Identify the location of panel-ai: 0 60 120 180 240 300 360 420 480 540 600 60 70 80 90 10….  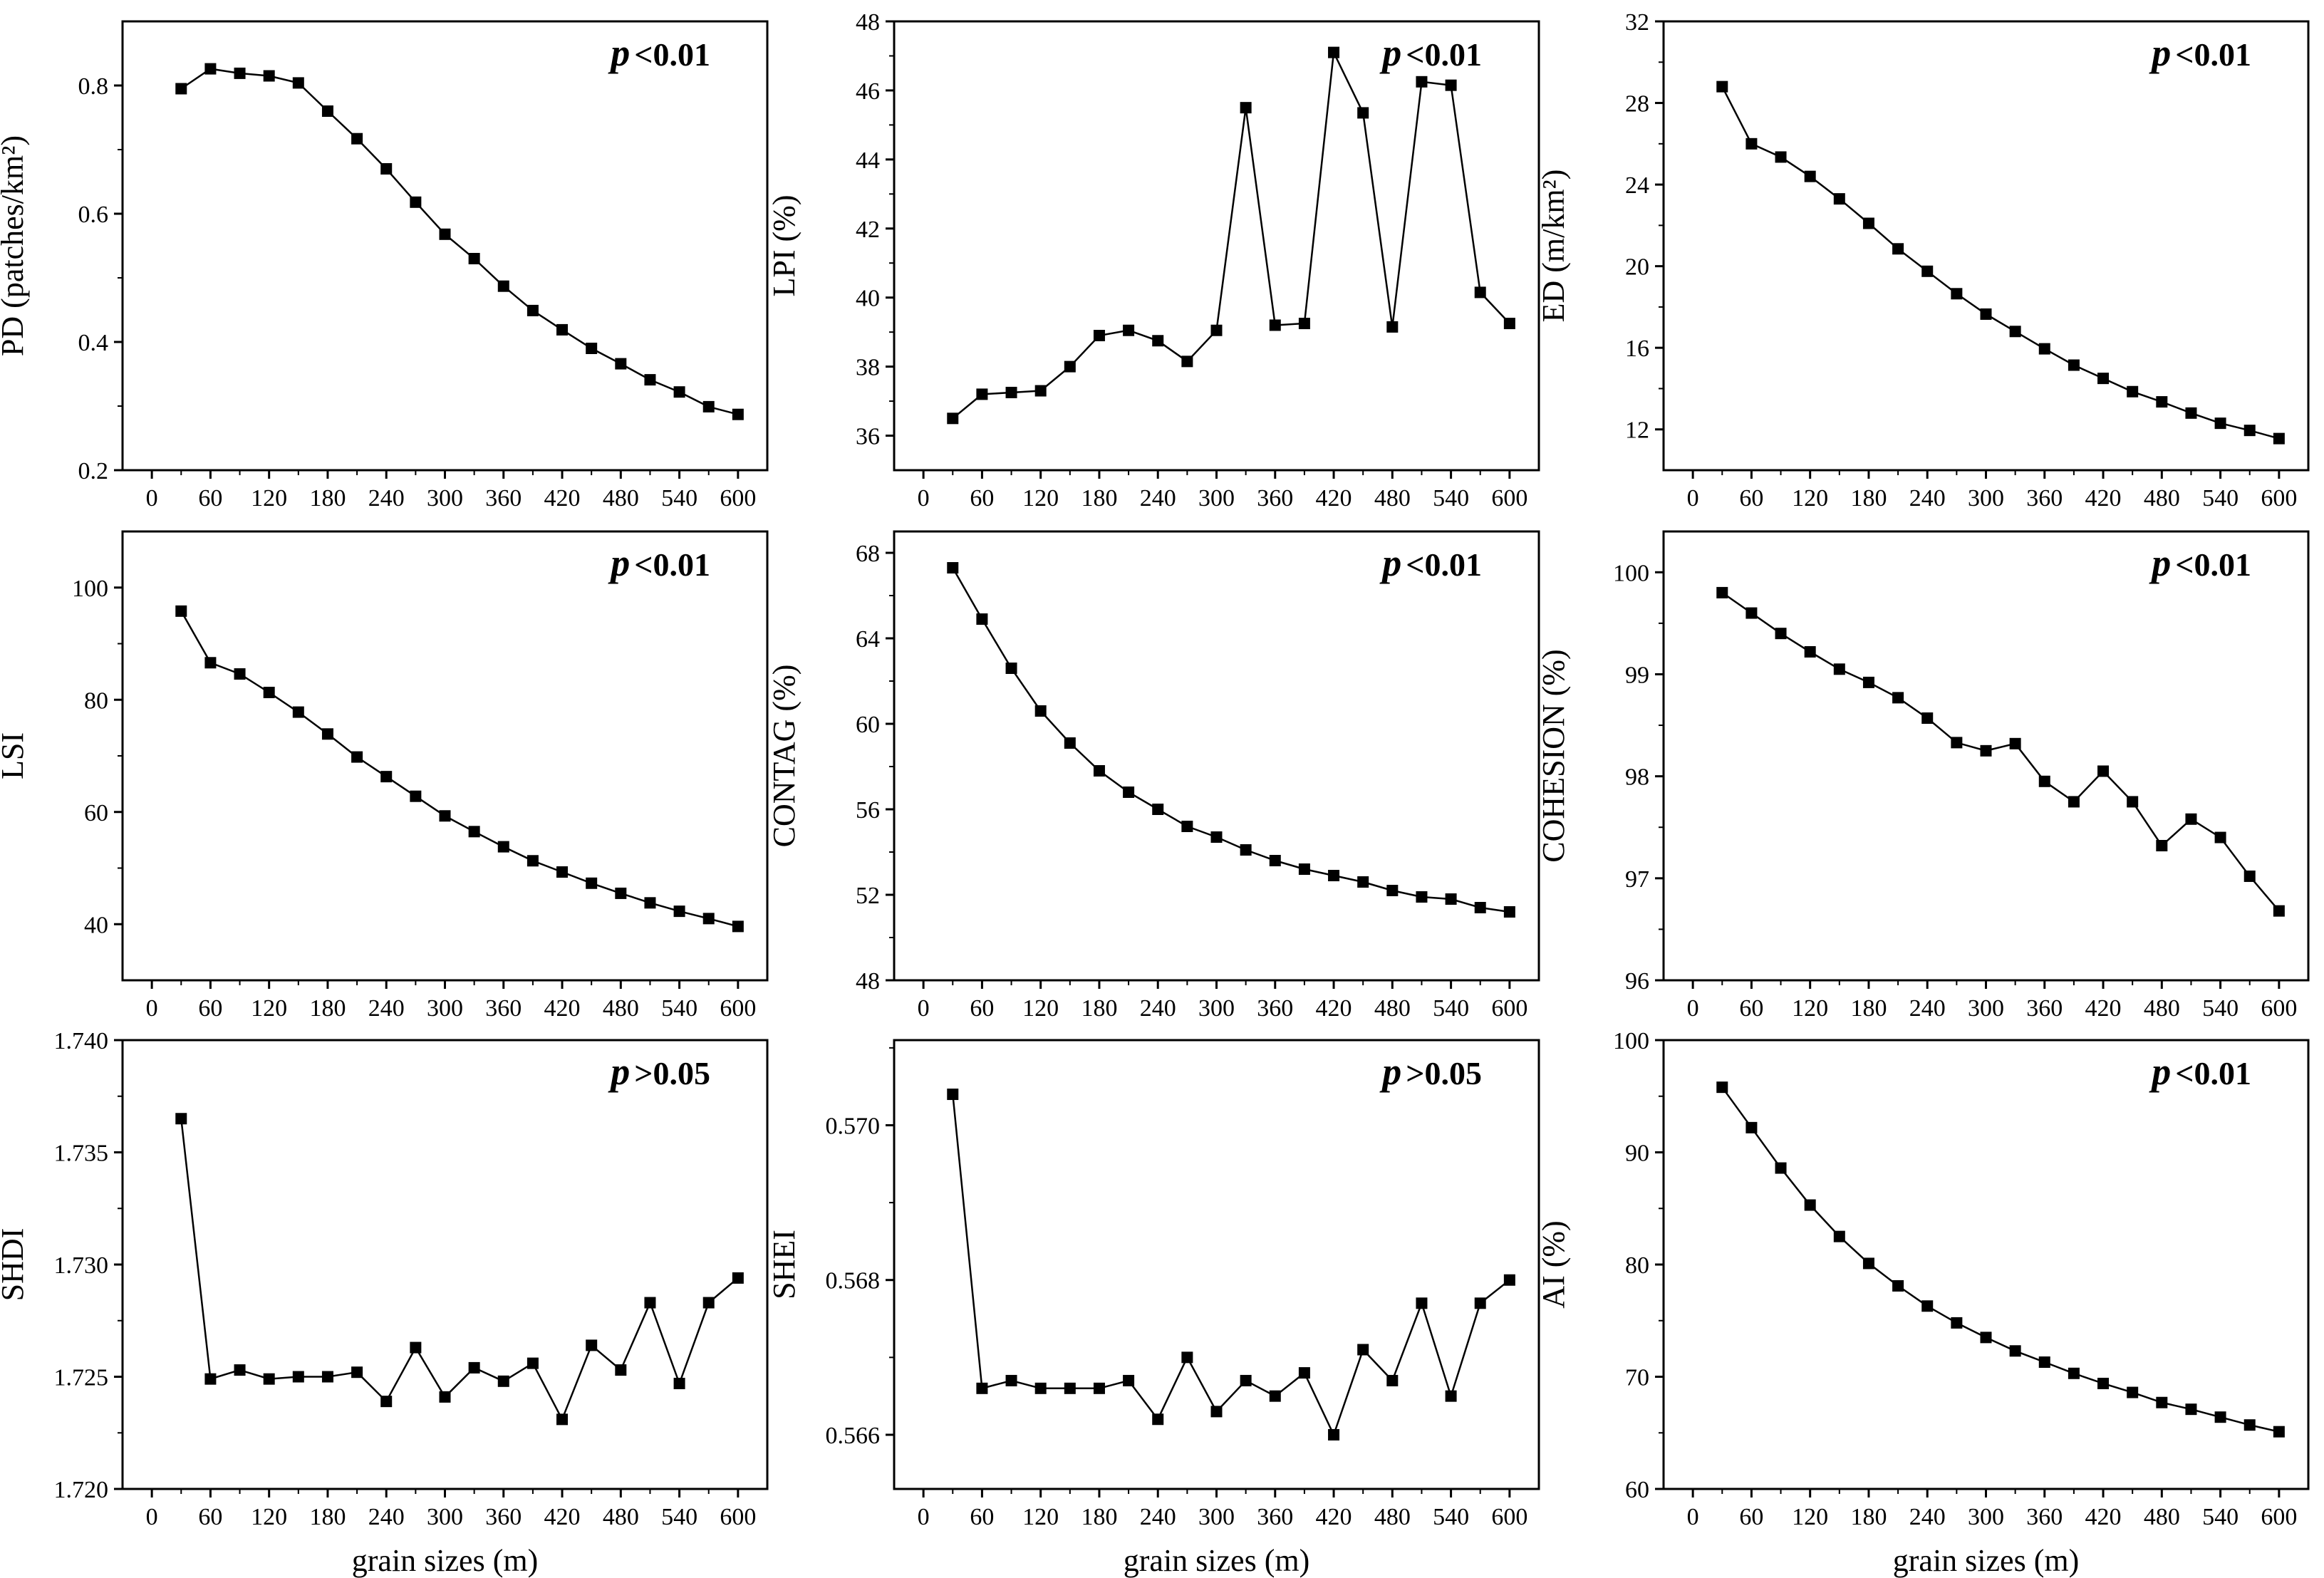
(1923, 1303).